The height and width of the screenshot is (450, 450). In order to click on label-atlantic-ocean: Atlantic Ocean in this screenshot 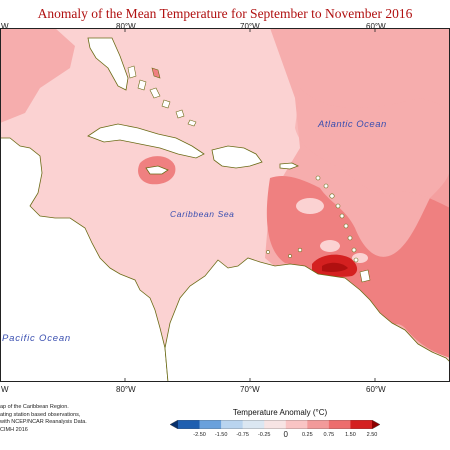, I will do `click(352, 124)`.